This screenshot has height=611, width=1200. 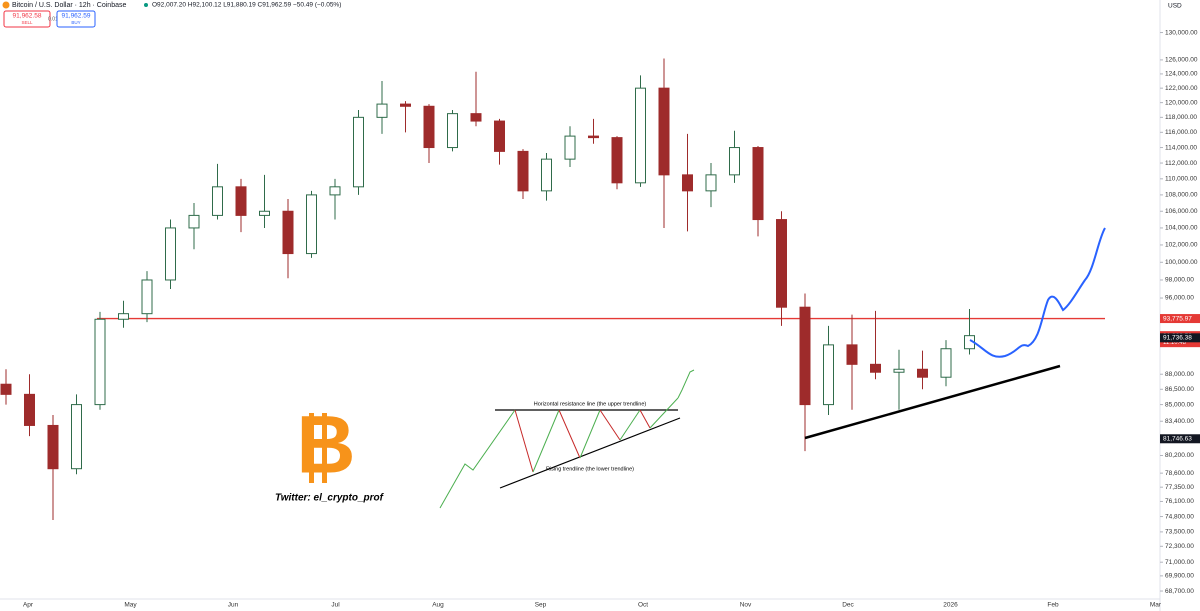 I want to click on y-tick-label: 120,000.00, so click(x=1181, y=102).